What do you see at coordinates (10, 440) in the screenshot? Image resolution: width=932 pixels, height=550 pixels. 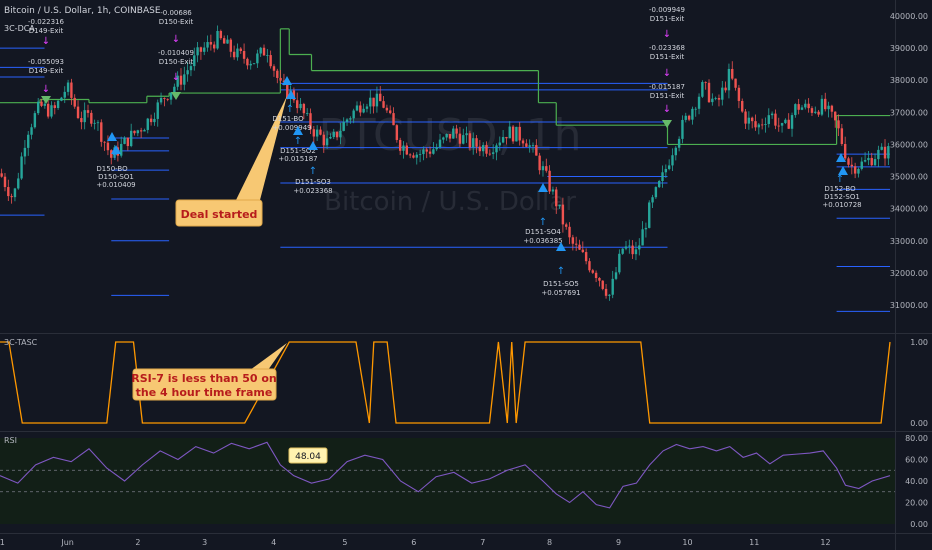 I see `rsi-panel-label: RSI` at bounding box center [10, 440].